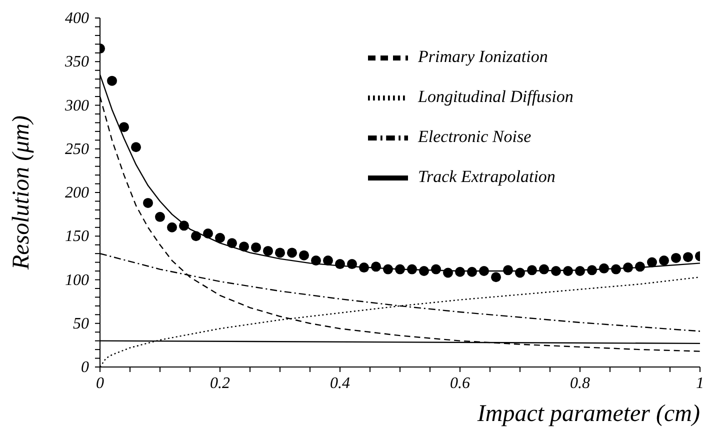 The height and width of the screenshot is (427, 708). What do you see at coordinates (483, 56) in the screenshot?
I see `legend-label: Primary Ionization` at bounding box center [483, 56].